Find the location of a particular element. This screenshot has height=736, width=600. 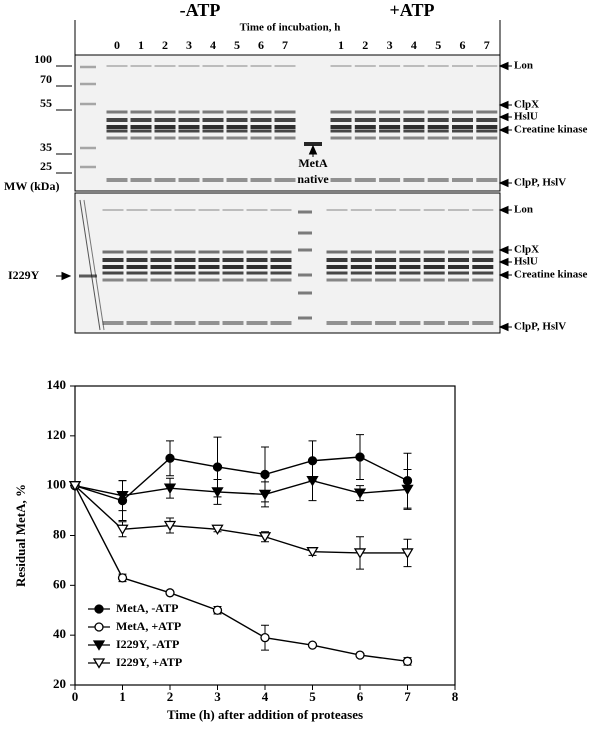

y-tick-label: 40 is located at coordinates (59, 633).